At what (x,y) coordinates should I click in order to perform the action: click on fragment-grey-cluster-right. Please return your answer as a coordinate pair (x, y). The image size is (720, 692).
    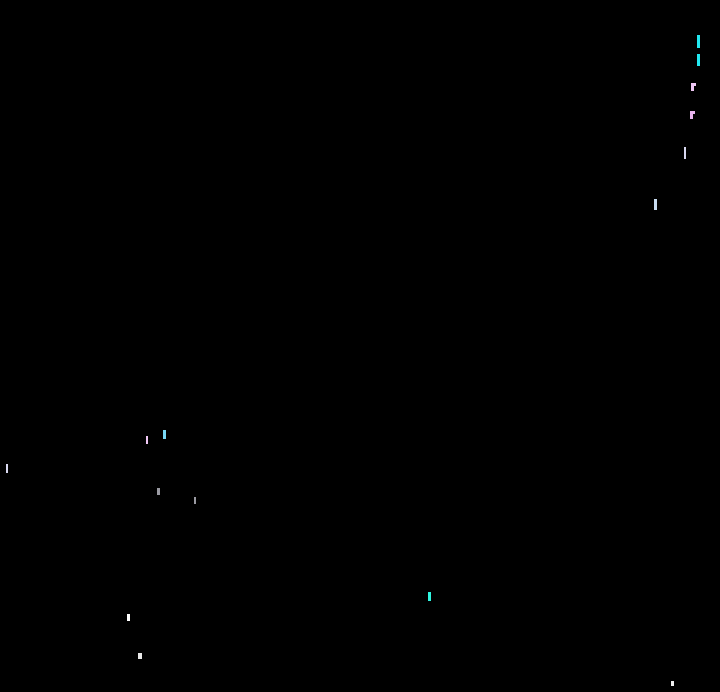
    Looking at the image, I should click on (195, 500).